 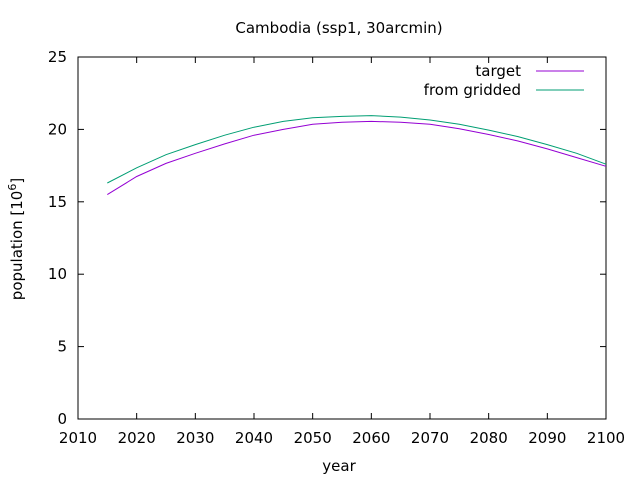 What do you see at coordinates (254, 438) in the screenshot?
I see `x-tick-label: 2040` at bounding box center [254, 438].